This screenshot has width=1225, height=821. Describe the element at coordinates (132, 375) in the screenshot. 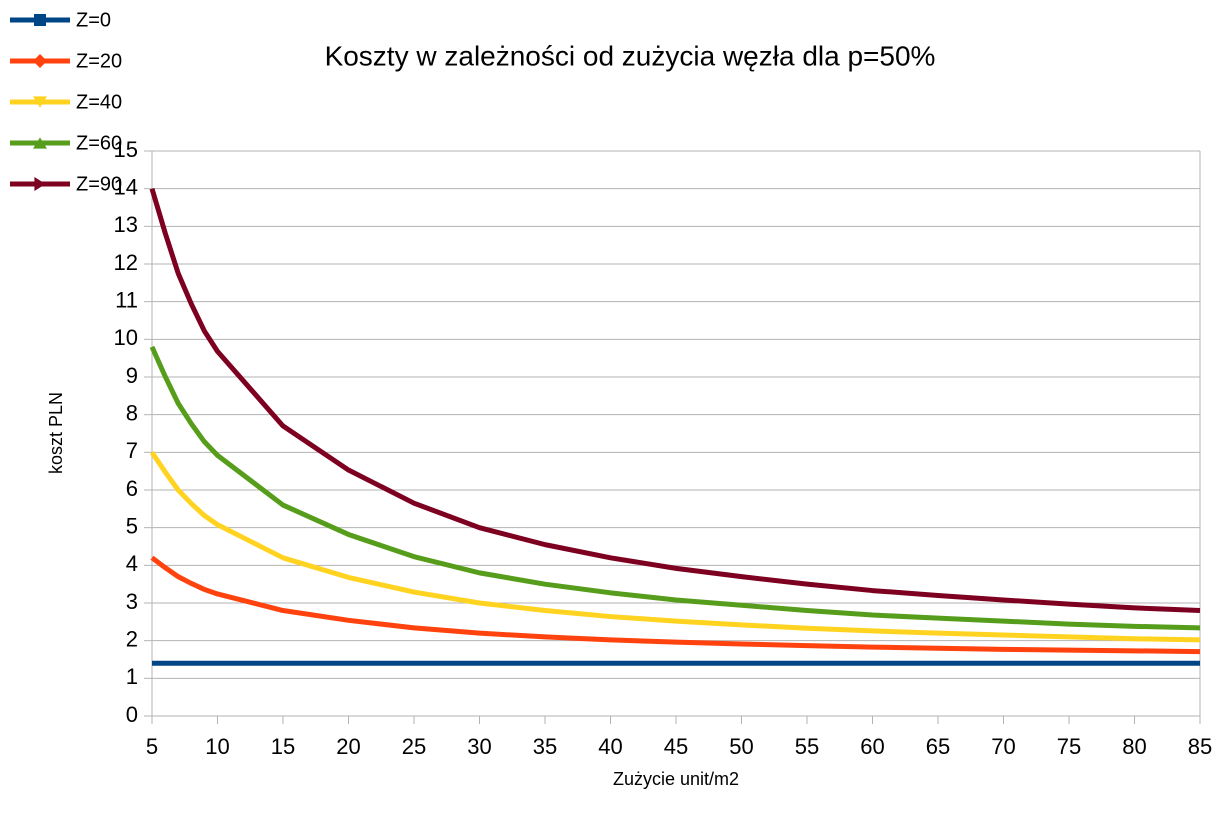

I see `y-tick-label: 9` at that location.